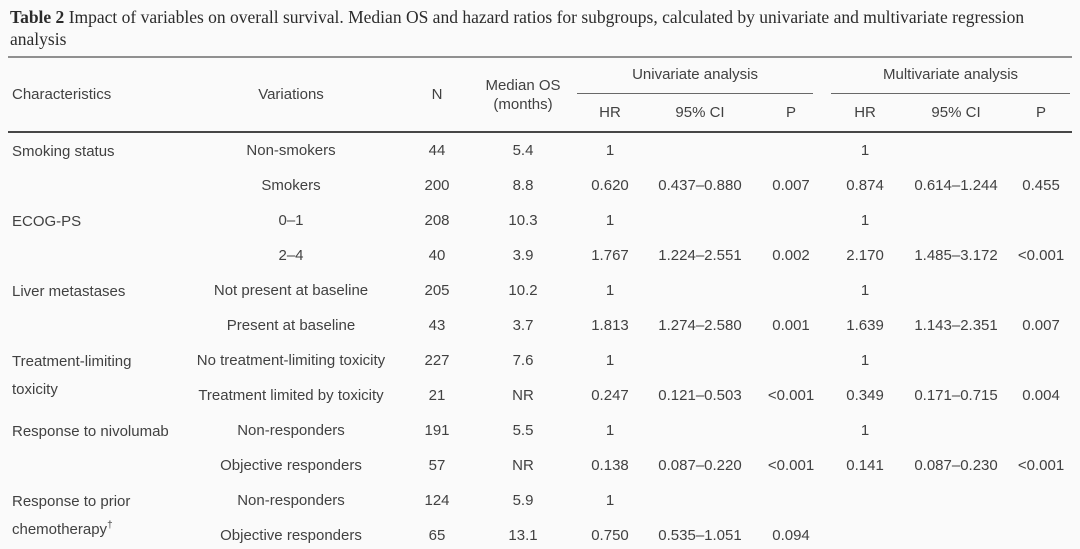 Image resolution: width=1080 pixels, height=549 pixels. What do you see at coordinates (90, 431) in the screenshot?
I see `characteristic-text: Response to nivolumab` at bounding box center [90, 431].